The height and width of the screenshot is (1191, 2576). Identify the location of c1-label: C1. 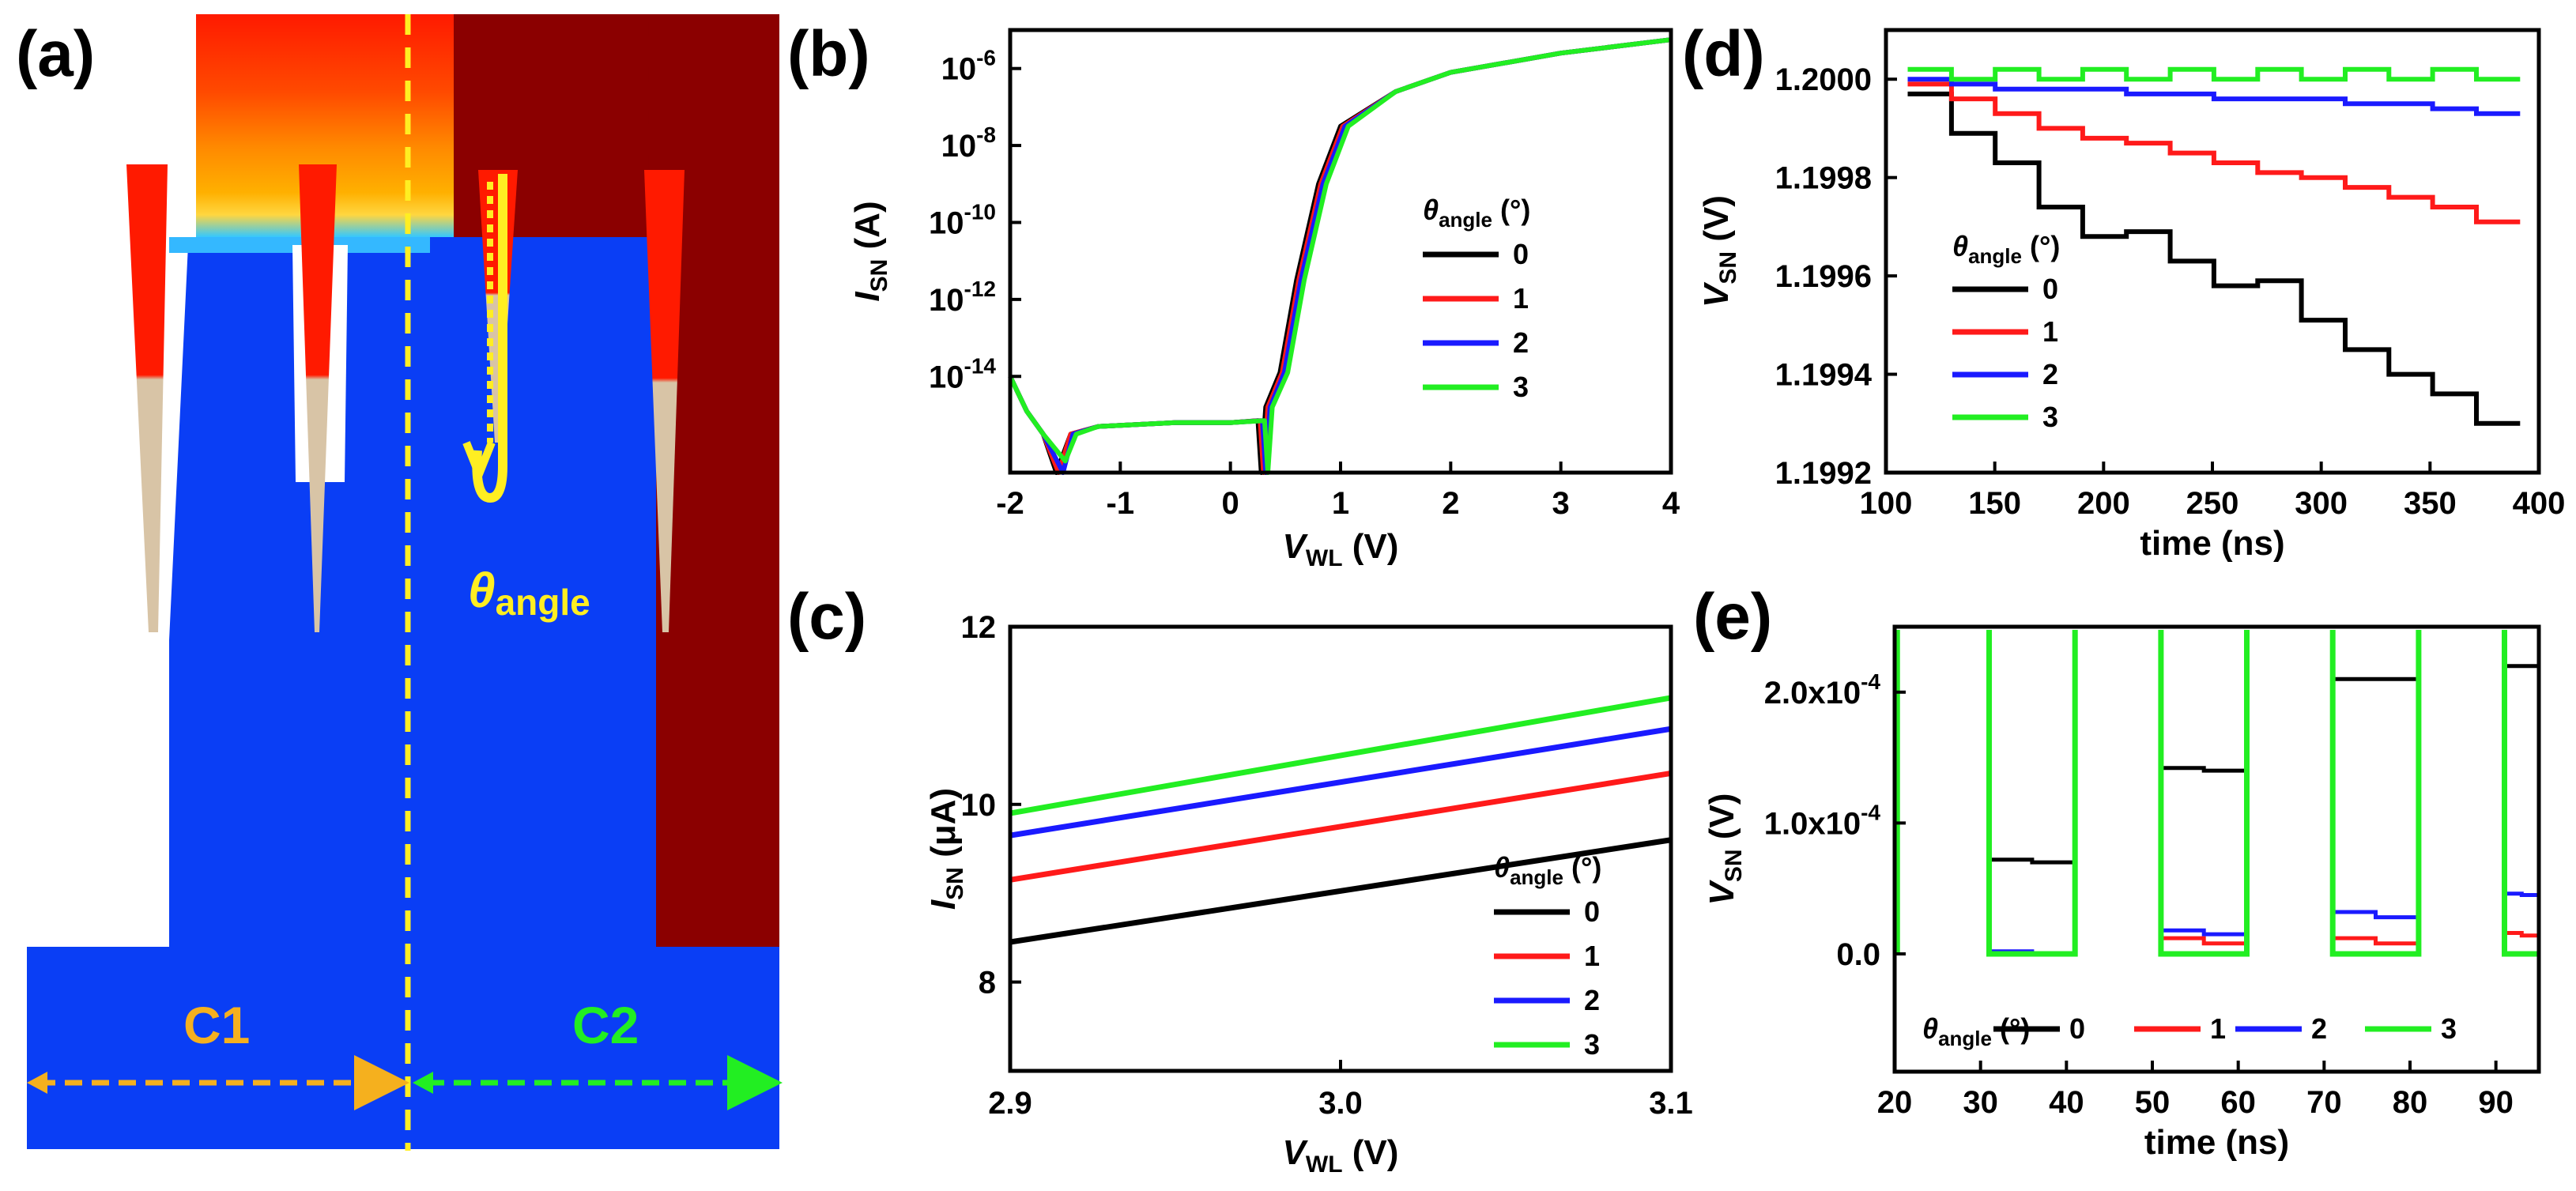
(216, 1025).